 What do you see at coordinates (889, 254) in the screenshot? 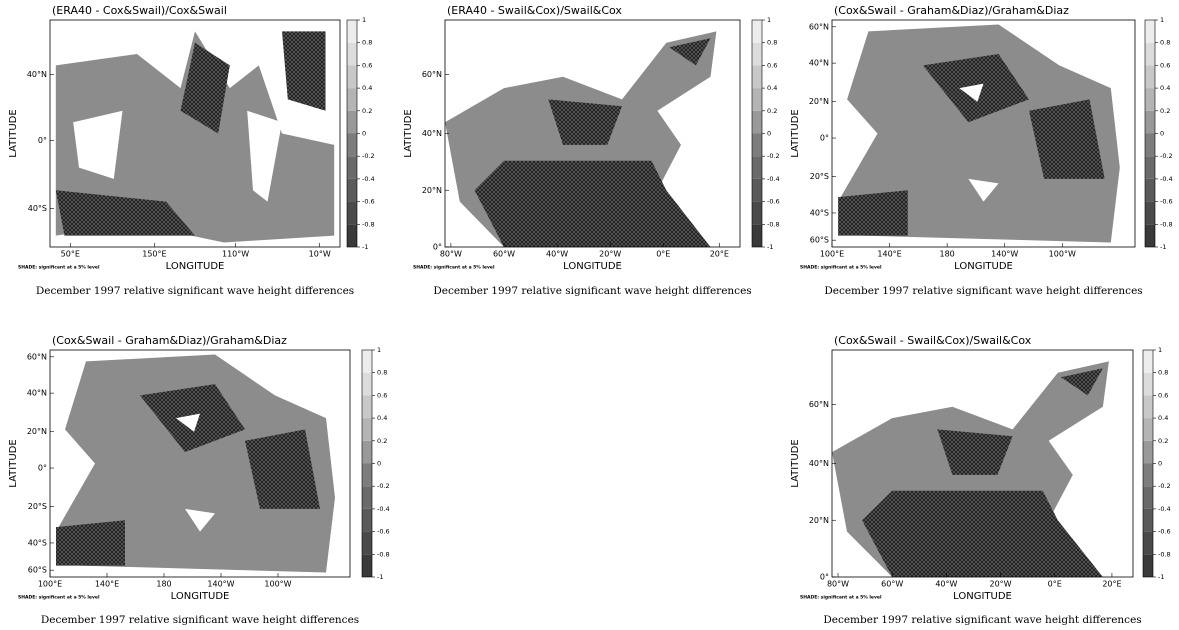
I see `x-tick-label: 140°E` at bounding box center [889, 254].